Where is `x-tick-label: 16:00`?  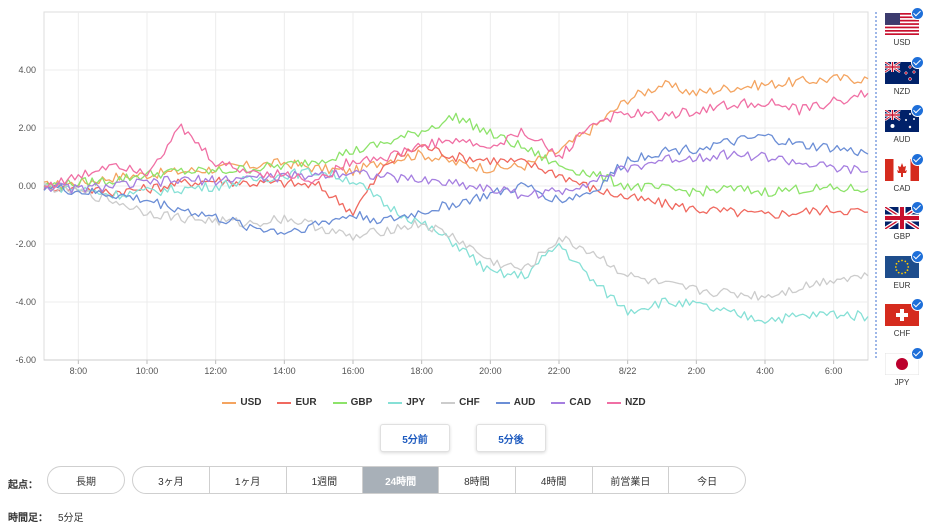
x-tick-label: 16:00 is located at coordinates (353, 371).